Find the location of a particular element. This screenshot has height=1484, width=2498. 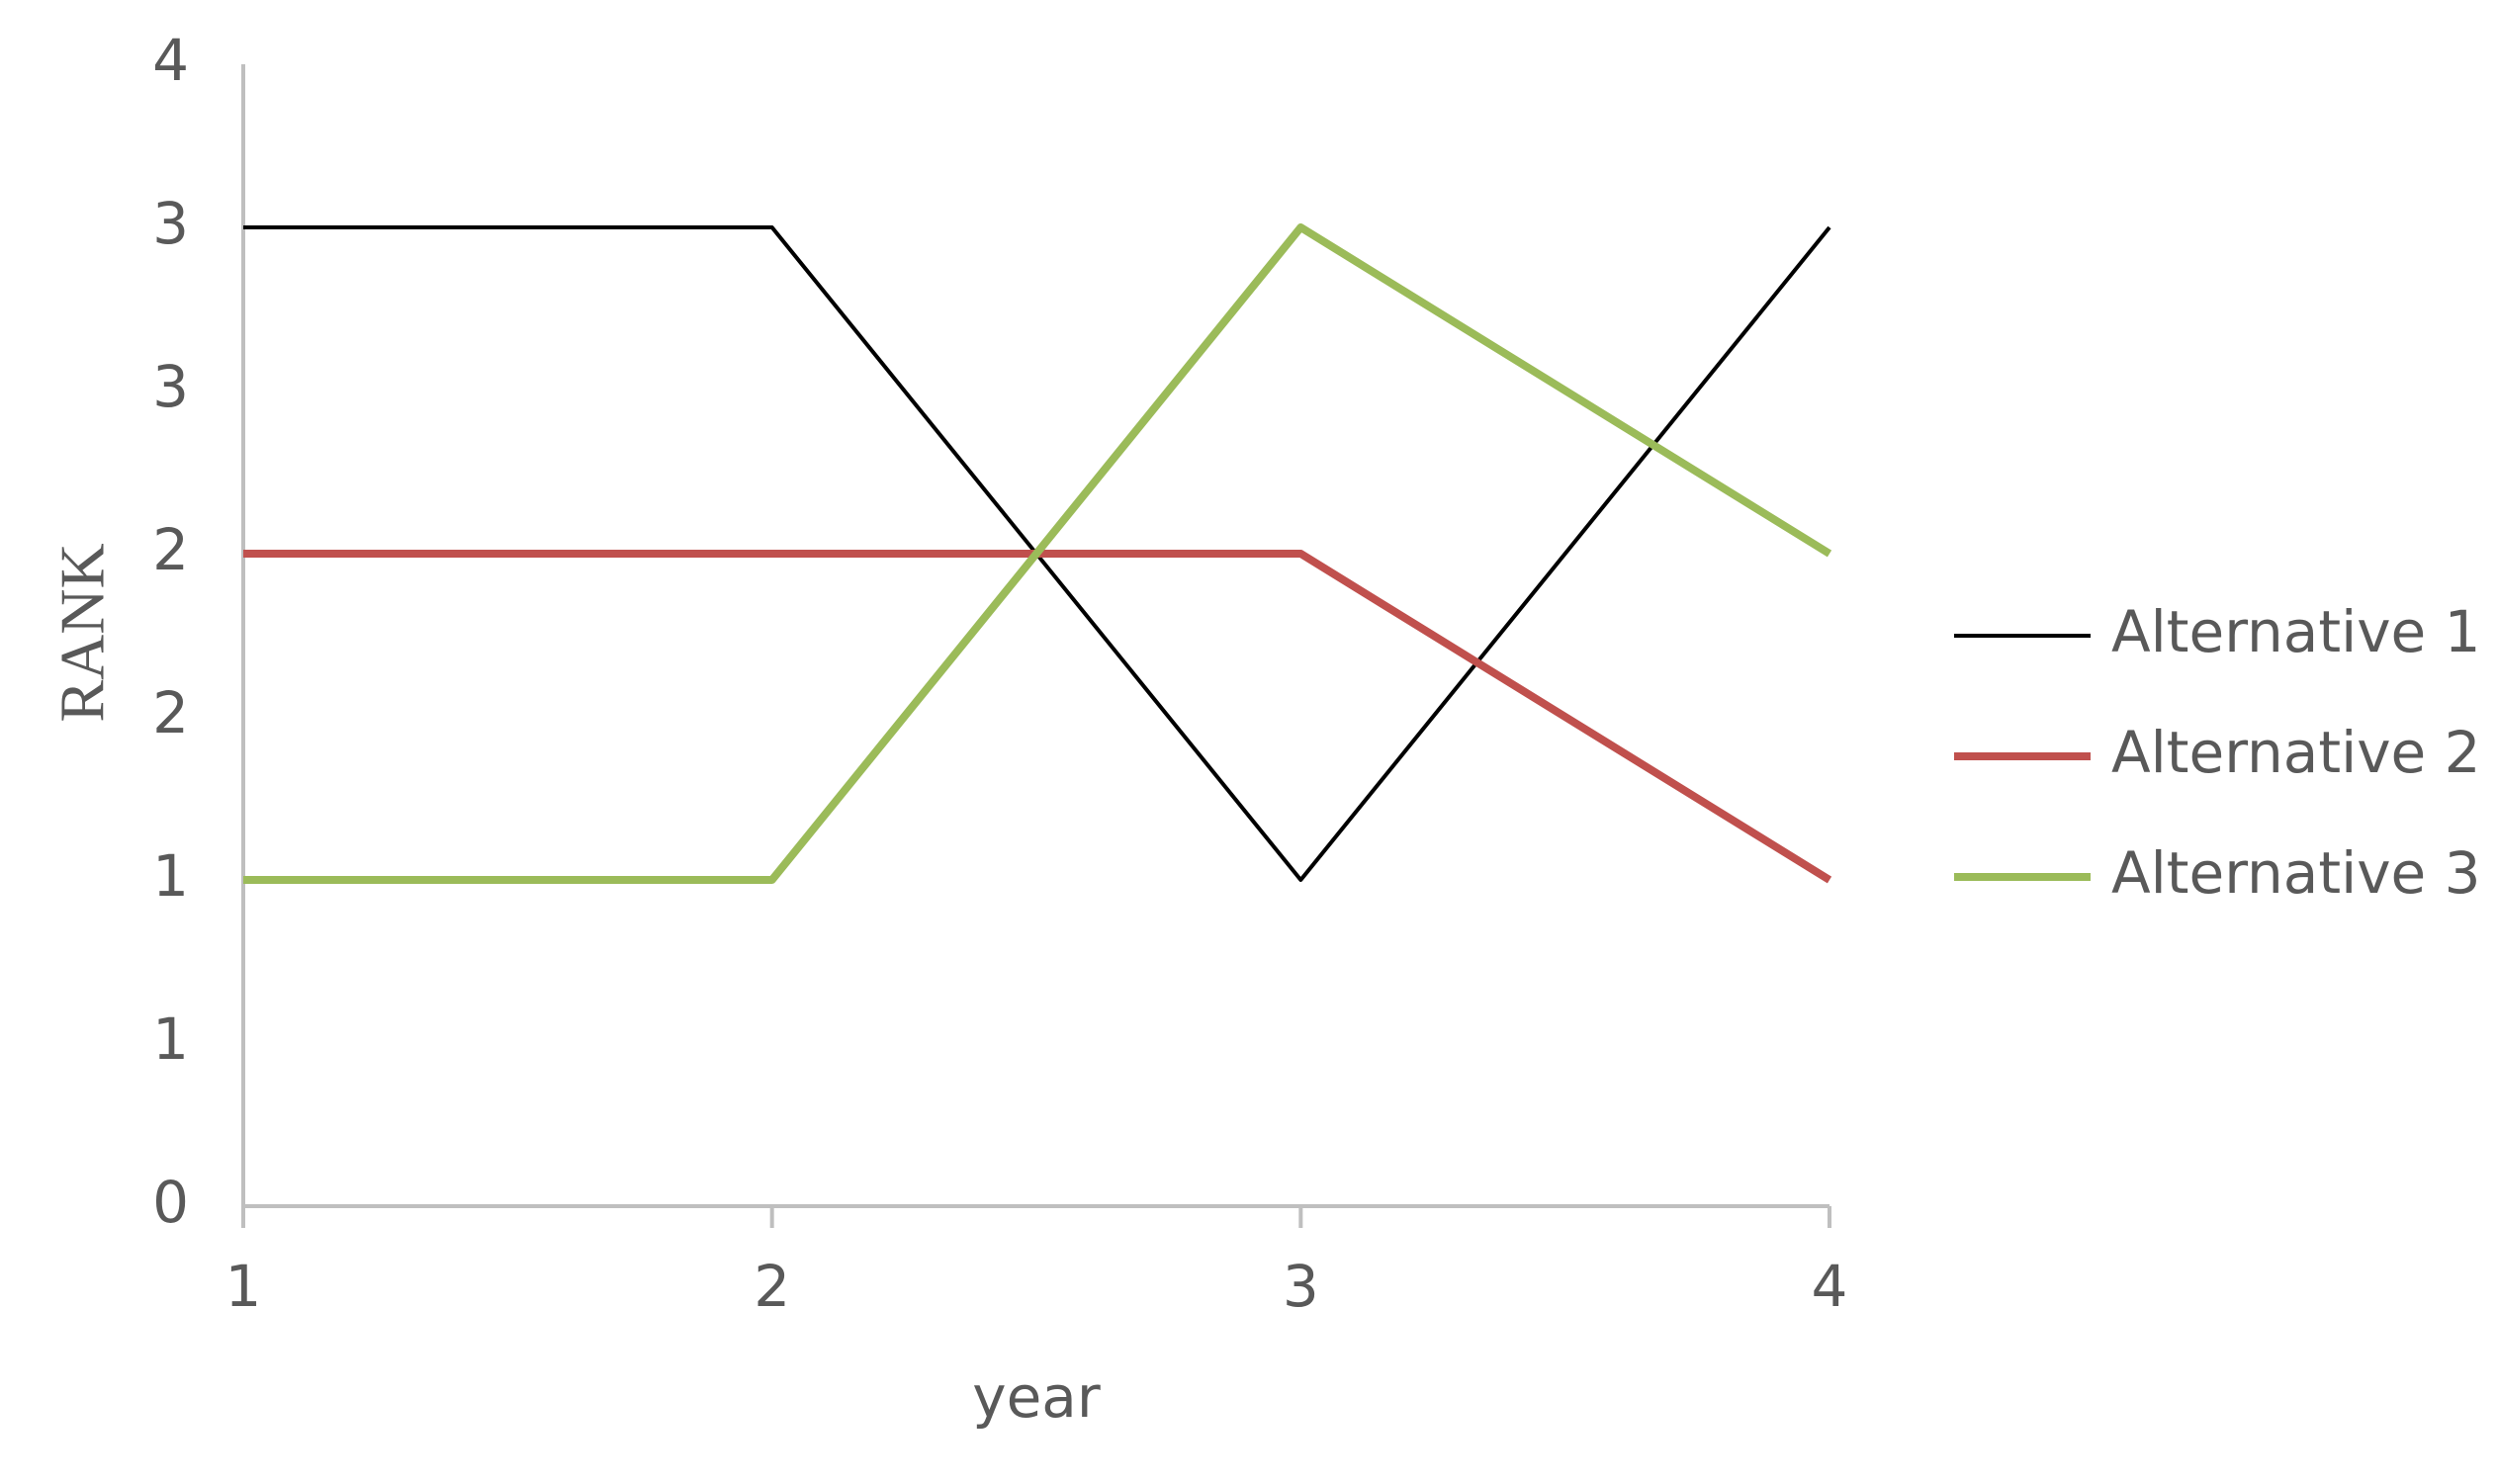

legend-label: Alternative 1 is located at coordinates (2296, 631).